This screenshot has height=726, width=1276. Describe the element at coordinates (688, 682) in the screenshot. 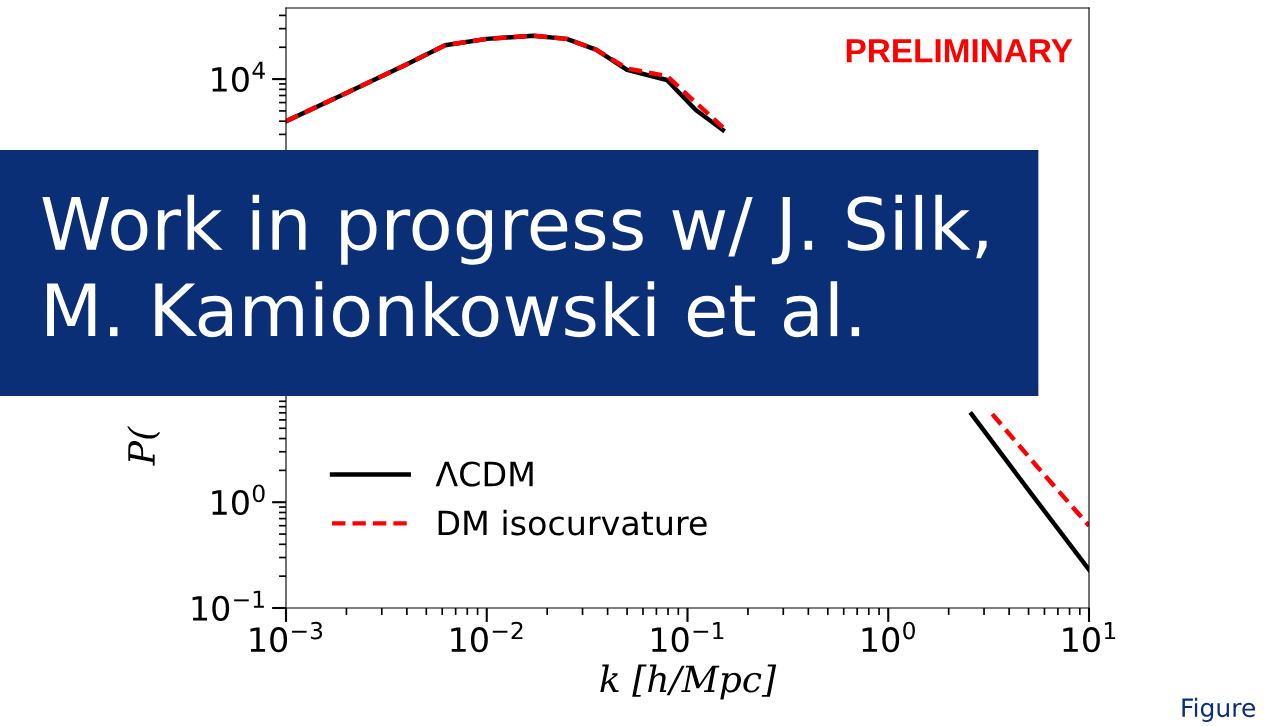

I see `x-axis-title: k [h/Mpc]` at that location.